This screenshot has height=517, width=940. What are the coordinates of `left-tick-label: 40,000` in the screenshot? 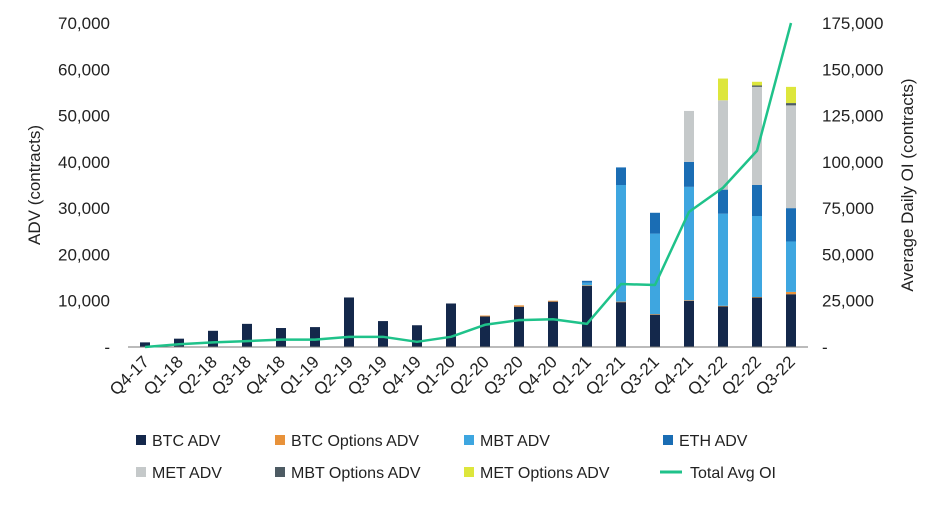 It's located at (84, 162).